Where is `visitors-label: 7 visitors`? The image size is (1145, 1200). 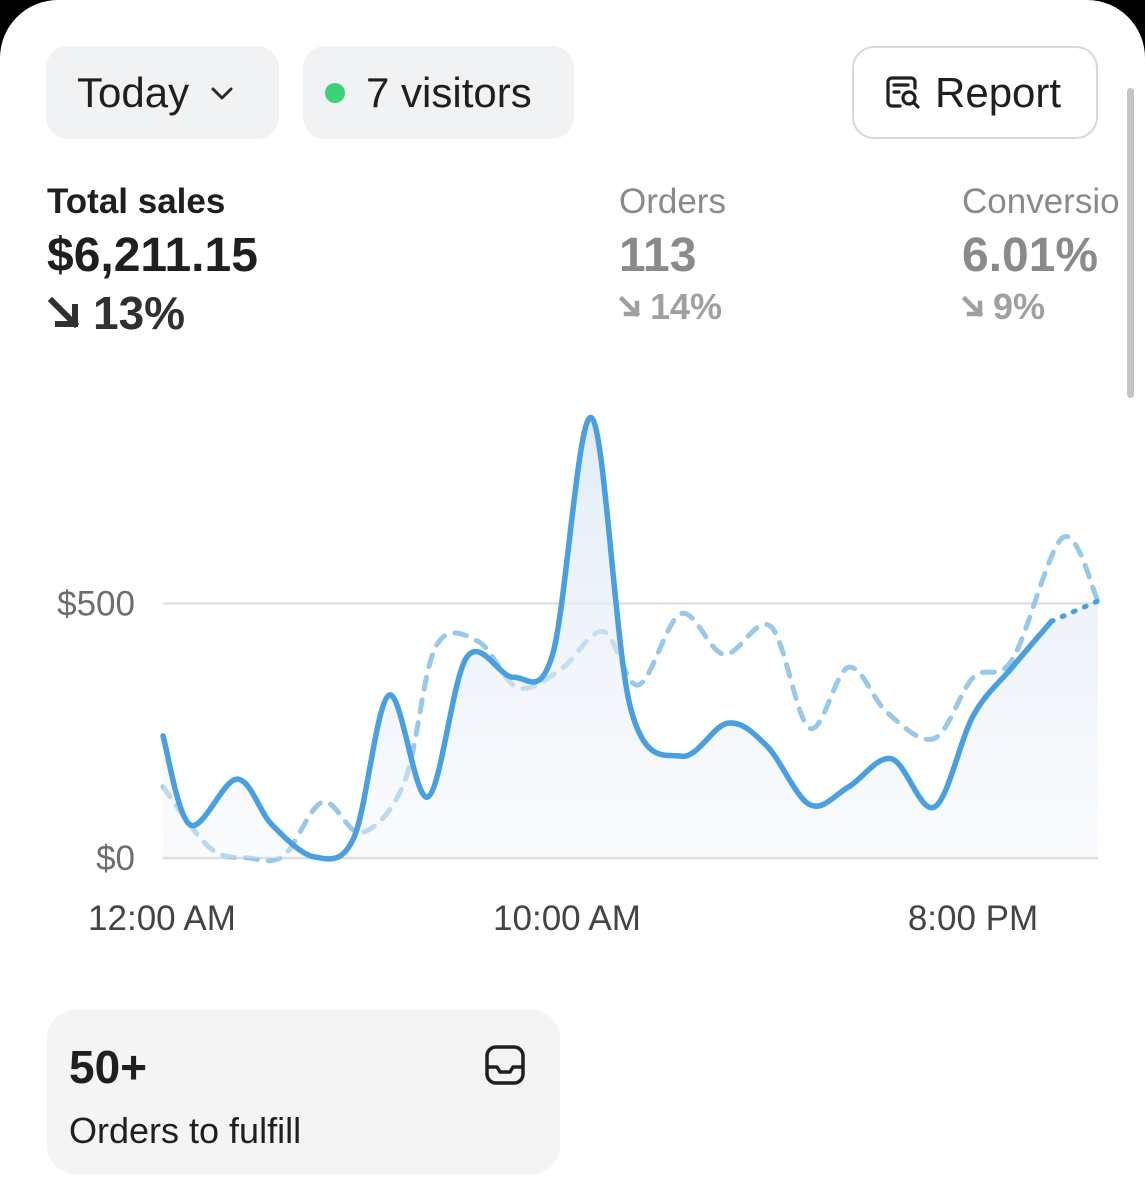
visitors-label: 7 visitors is located at coordinates (449, 92).